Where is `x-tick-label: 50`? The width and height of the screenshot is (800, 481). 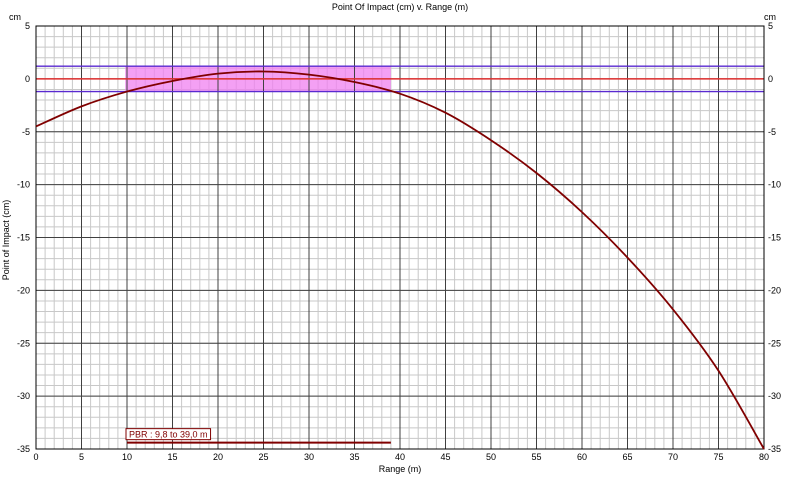
x-tick-label: 50 is located at coordinates (491, 457).